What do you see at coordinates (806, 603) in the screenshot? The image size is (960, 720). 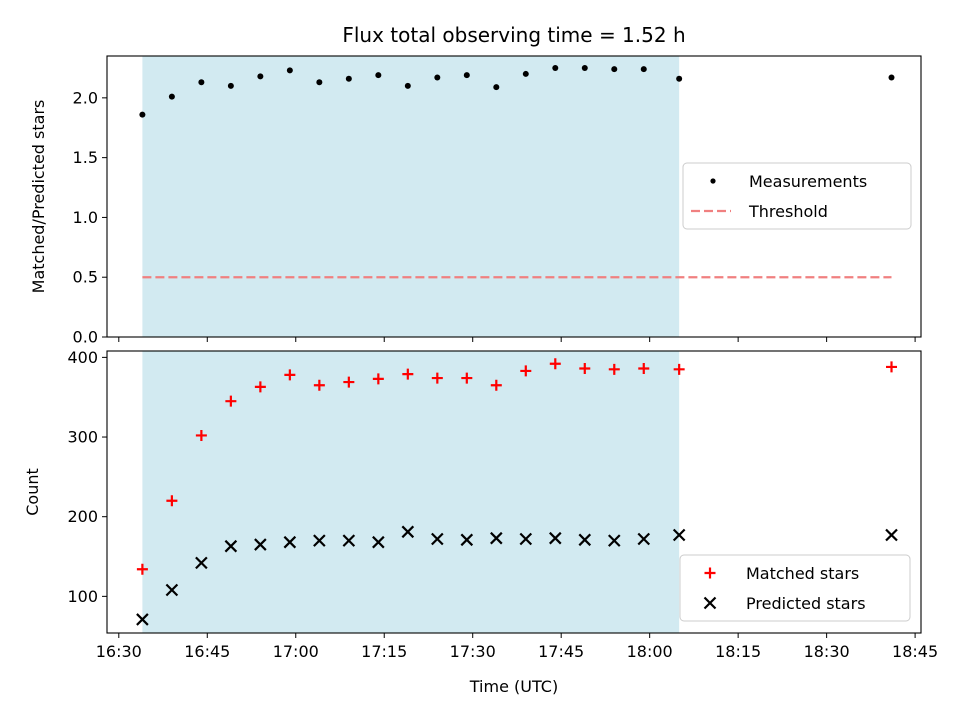 I see `legend-label: Predicted stars` at bounding box center [806, 603].